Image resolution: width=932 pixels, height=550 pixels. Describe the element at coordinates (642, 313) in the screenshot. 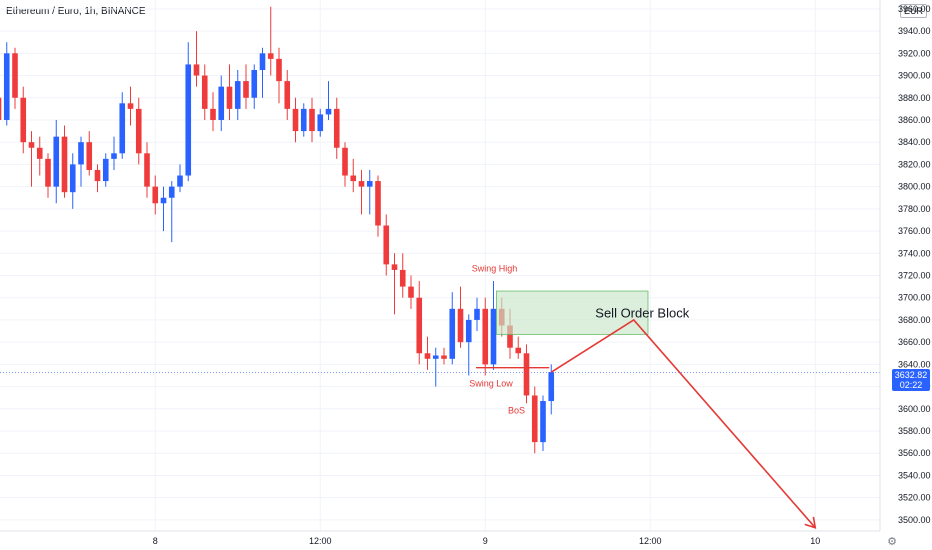

I see `sell-order-block-label: Sell Order Block` at that location.